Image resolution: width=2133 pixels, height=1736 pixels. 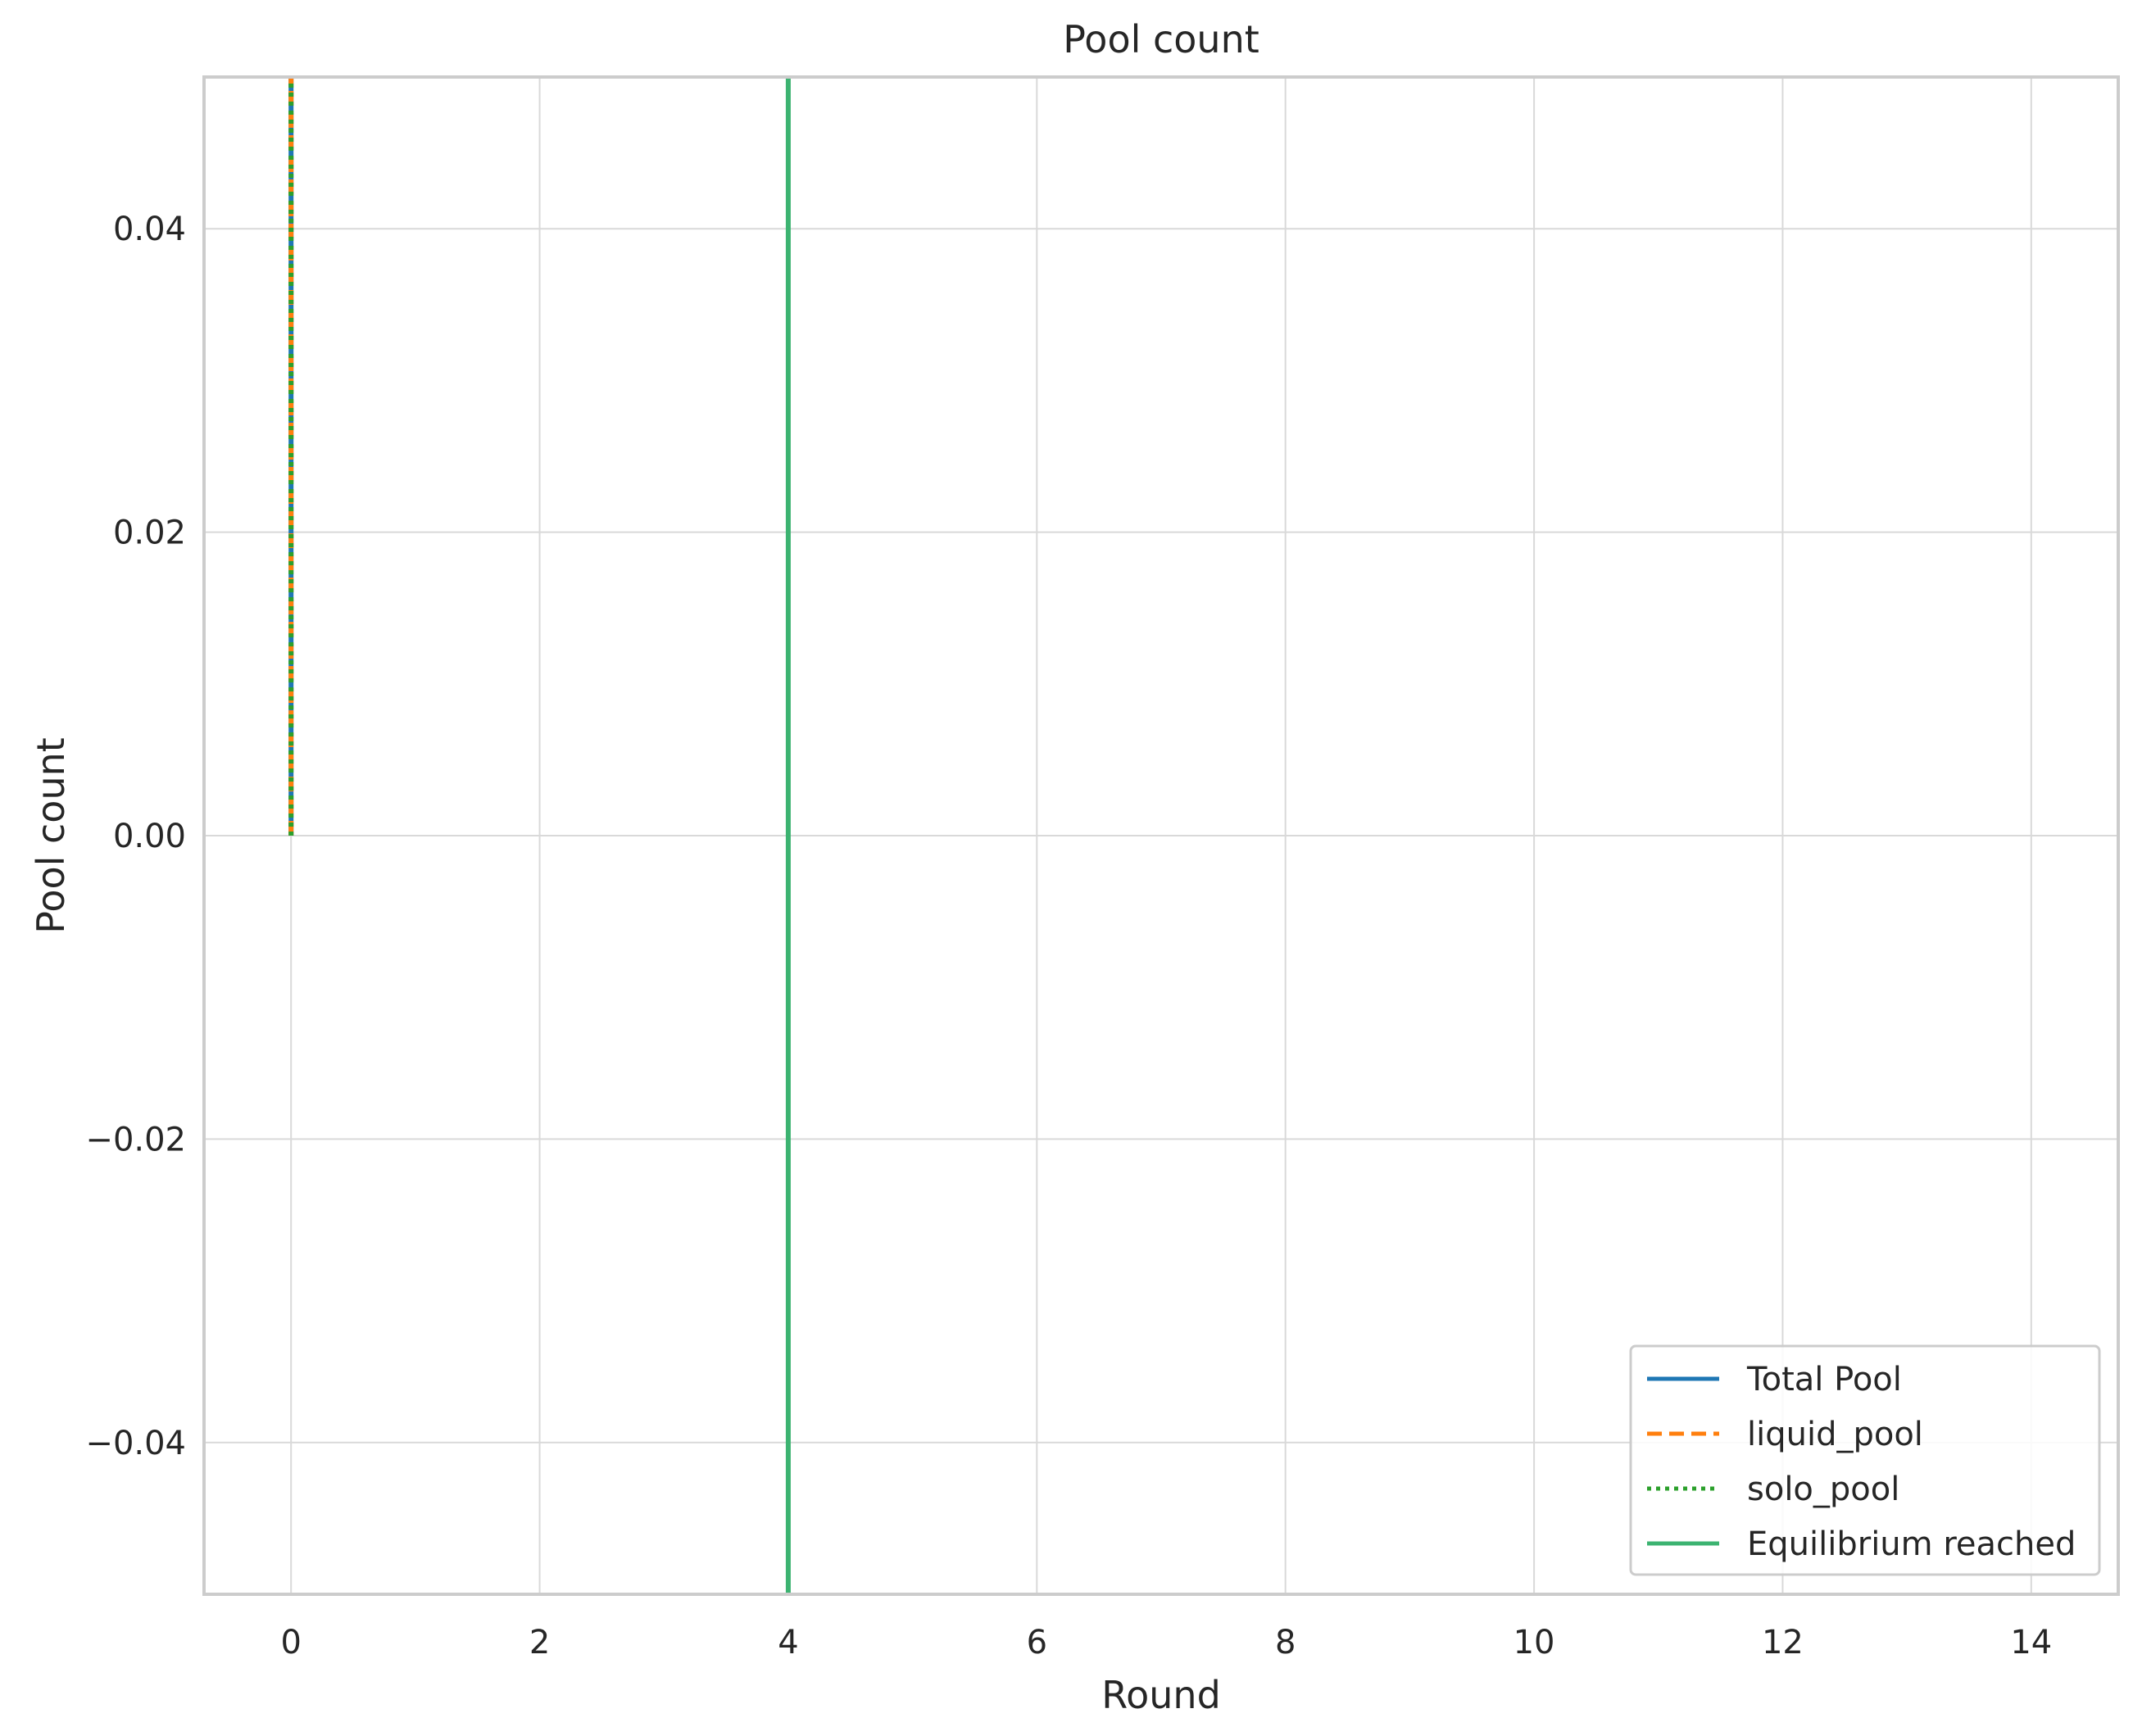 I want to click on x-tick-label: 4, so click(x=788, y=1642).